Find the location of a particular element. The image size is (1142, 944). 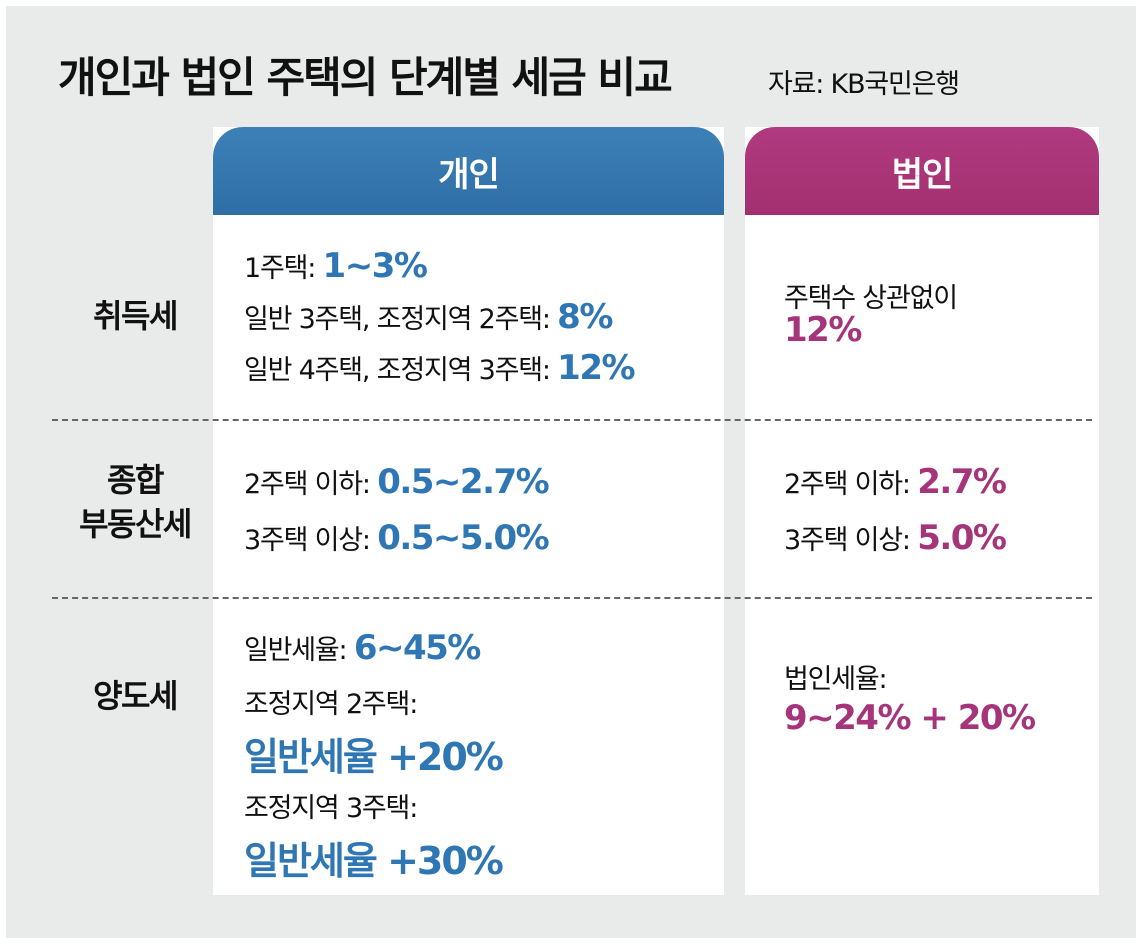

line-text: 일반 3주택, 조정지역 2주택: is located at coordinates (401, 319).